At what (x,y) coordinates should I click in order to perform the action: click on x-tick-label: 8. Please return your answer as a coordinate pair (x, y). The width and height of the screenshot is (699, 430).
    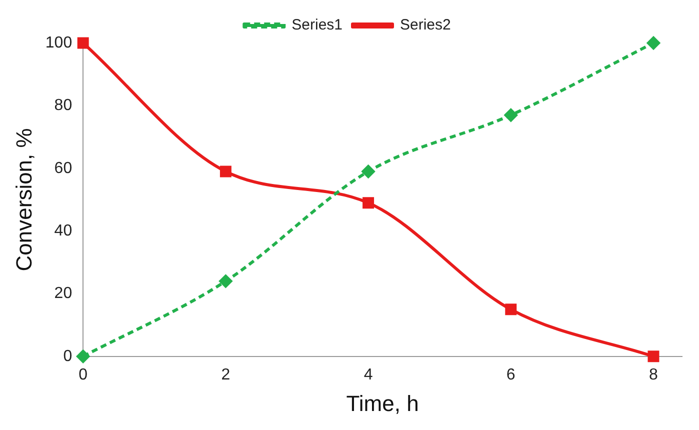
    Looking at the image, I should click on (653, 375).